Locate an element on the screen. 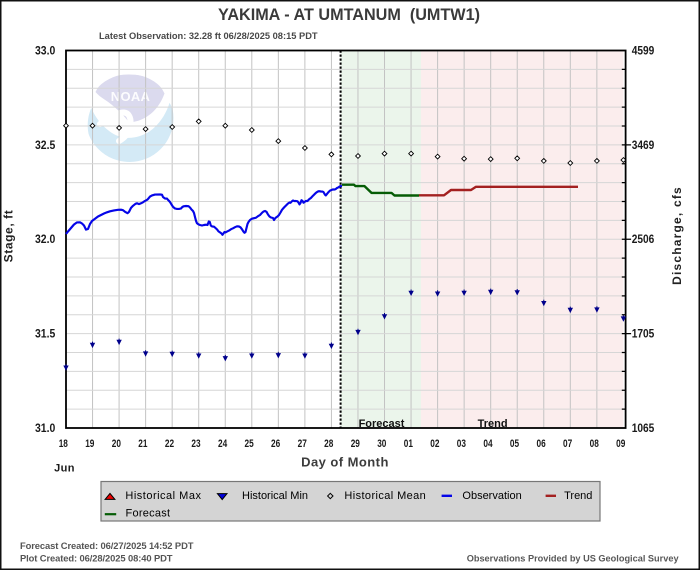 The width and height of the screenshot is (700, 570). svg-text: 1065 is located at coordinates (643, 429).